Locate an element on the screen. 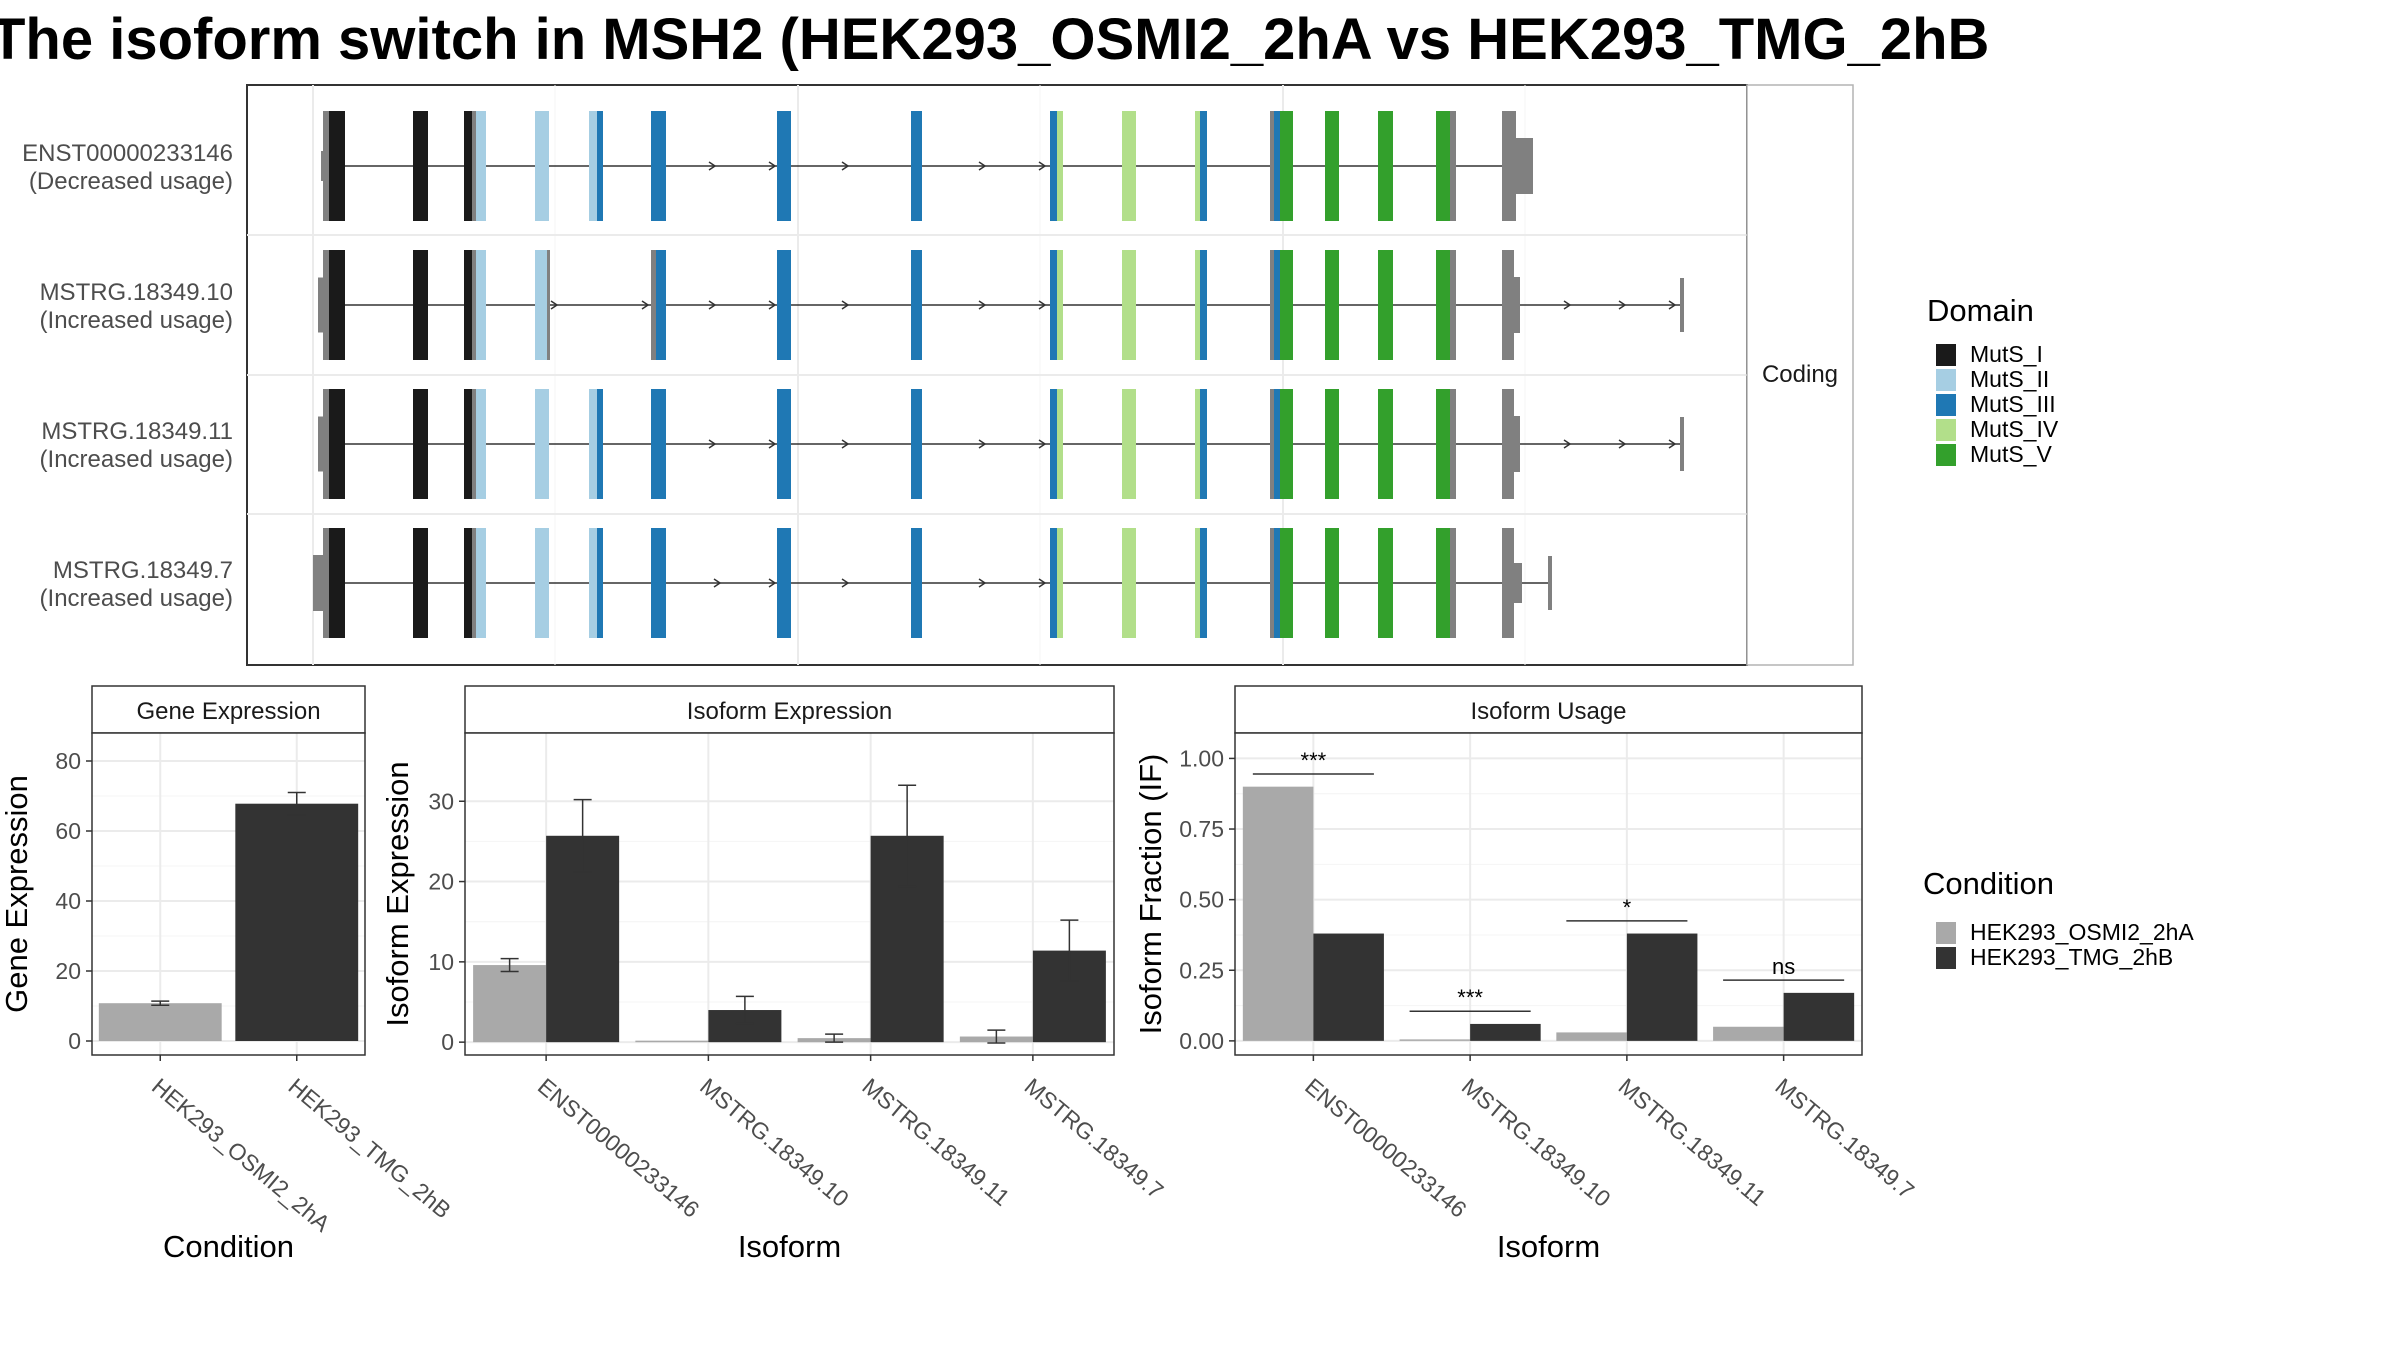 The image size is (2400, 1350). transcript-id-label: MSTRG.18349.10 is located at coordinates (136, 292).